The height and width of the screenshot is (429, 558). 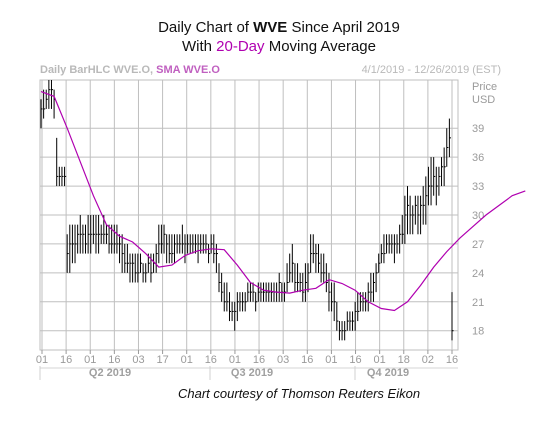 What do you see at coordinates (98, 70) in the screenshot?
I see `bar-series-caption: Daily BarHLC WVE.O,` at bounding box center [98, 70].